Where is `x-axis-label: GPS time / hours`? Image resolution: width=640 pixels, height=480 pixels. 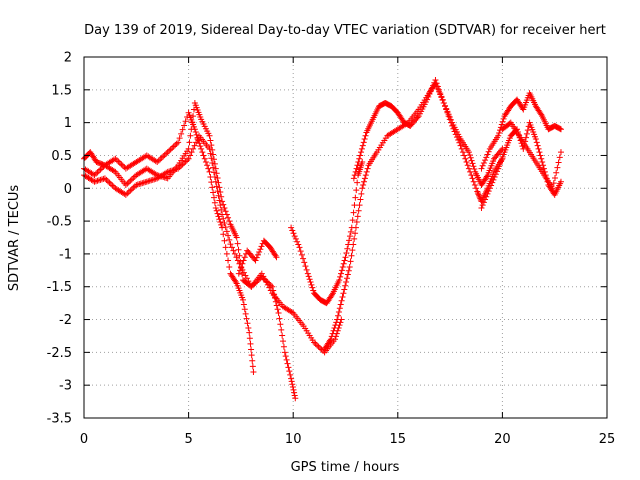 x-axis-label: GPS time / hours is located at coordinates (345, 467).